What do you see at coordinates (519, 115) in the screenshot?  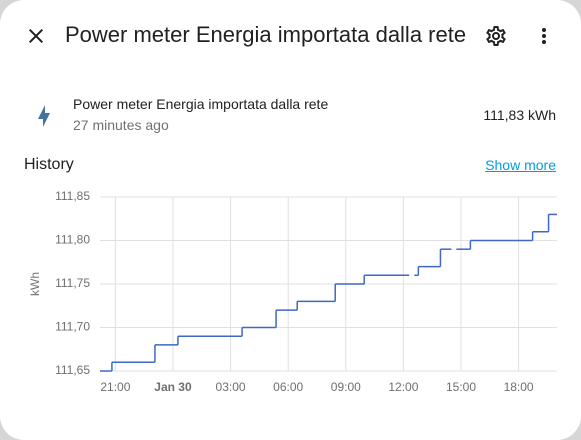 I see `entity-state: 111,83 kWh` at bounding box center [519, 115].